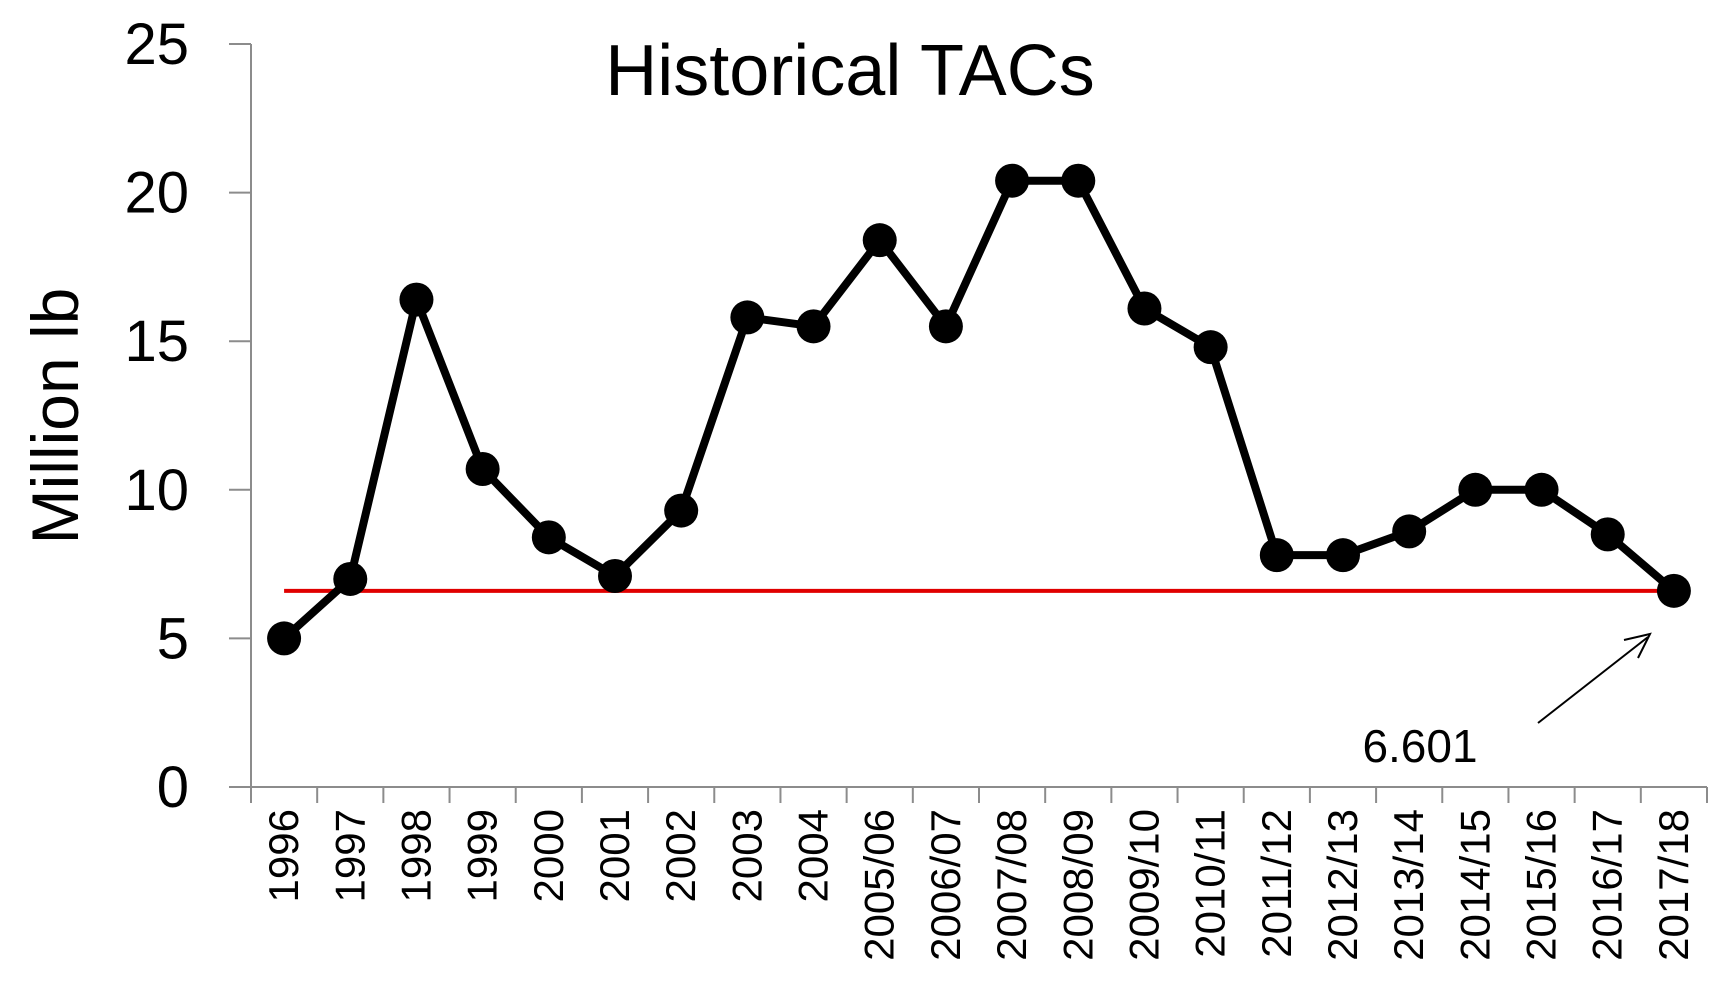  I want to click on annotation-arrow, so click(1593, 680).